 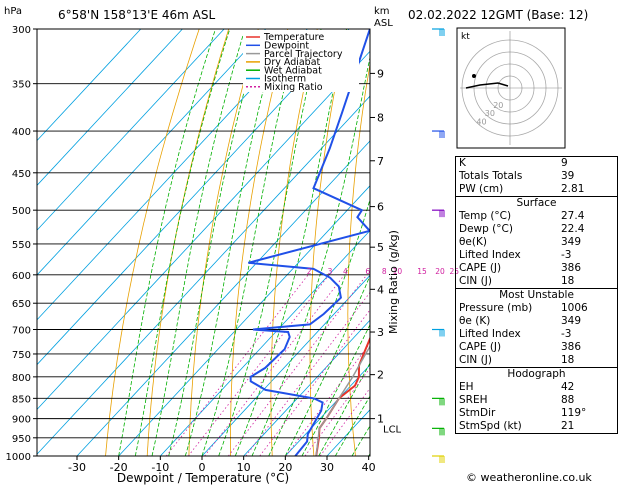 What do you see at coordinates (498, 15) in the screenshot?
I see `datetime-title: 02.02.2022 12GMT (Base: 12)` at bounding box center [498, 15].